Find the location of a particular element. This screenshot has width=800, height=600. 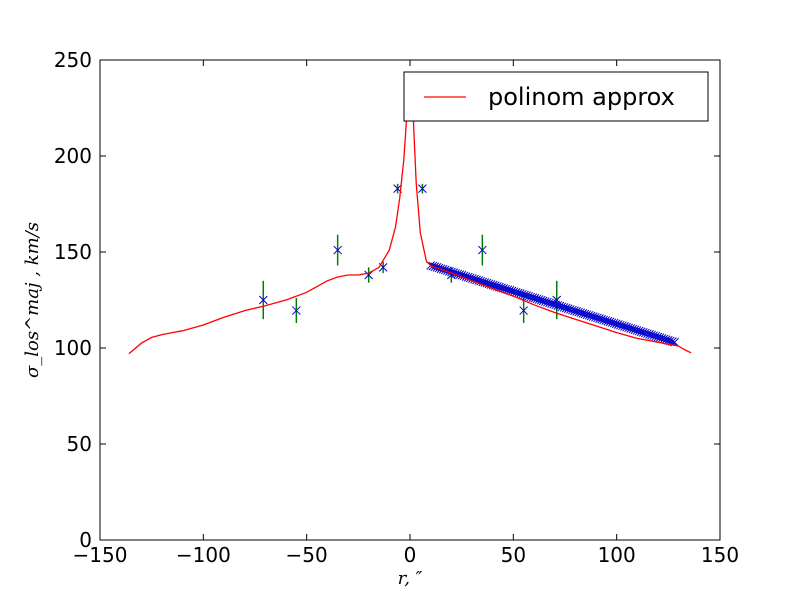

x-tick-label: −50 is located at coordinates (307, 555).